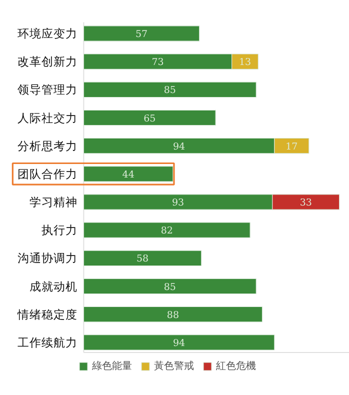 The width and height of the screenshot is (349, 395). What do you see at coordinates (60, 230) in the screenshot?
I see `y-tick-label: 执行力` at bounding box center [60, 230].